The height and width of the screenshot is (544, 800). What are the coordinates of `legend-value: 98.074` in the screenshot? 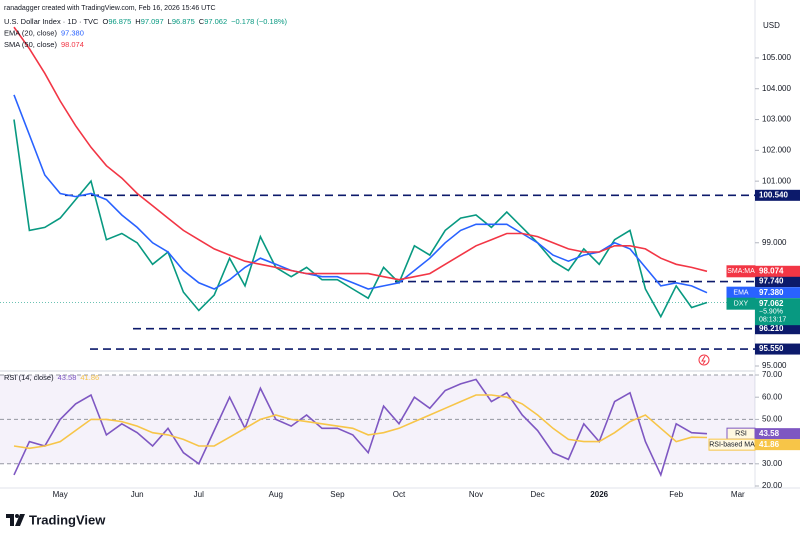 It's located at (72, 44).